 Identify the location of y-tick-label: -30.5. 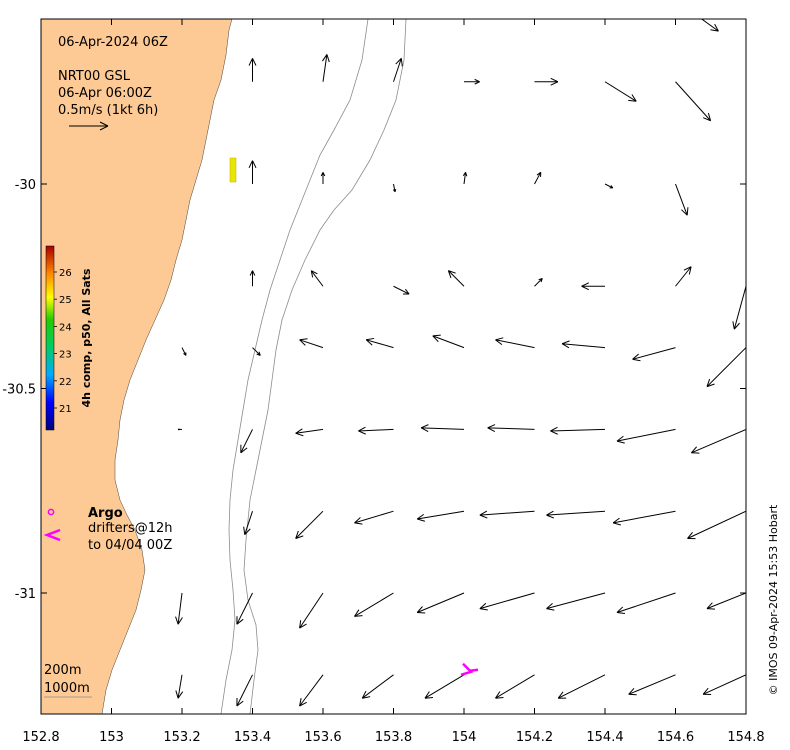
(19, 390).